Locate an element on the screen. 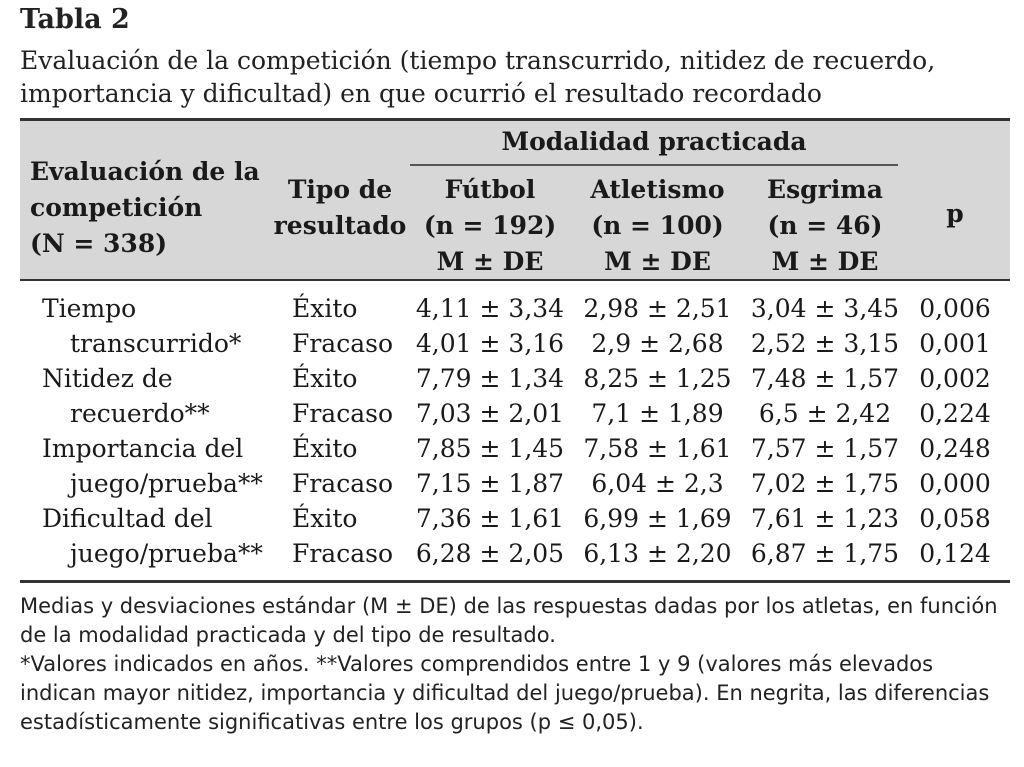  row-label: Importancia del is located at coordinates (143, 448).